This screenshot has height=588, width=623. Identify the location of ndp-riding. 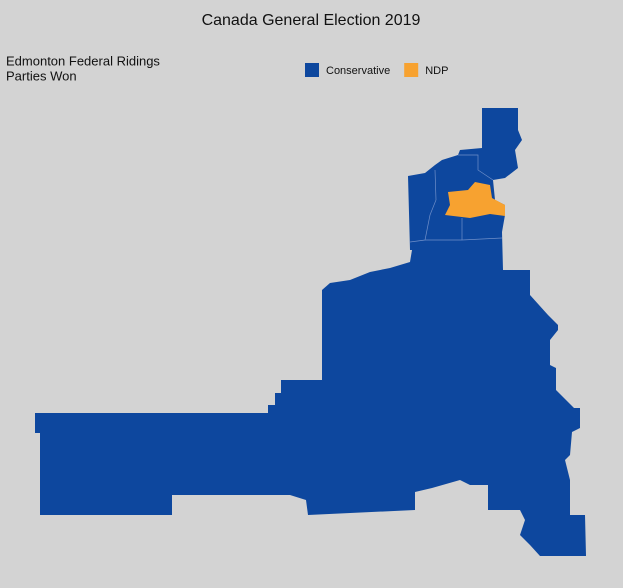
(475, 200).